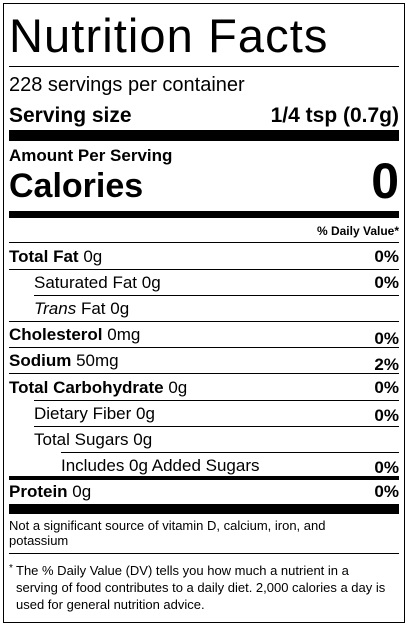 The image size is (411, 628). Describe the element at coordinates (204, 387) in the screenshot. I see `nutrient-row-total-carbohydrate: Total Carbohydrate 0g 0%` at that location.